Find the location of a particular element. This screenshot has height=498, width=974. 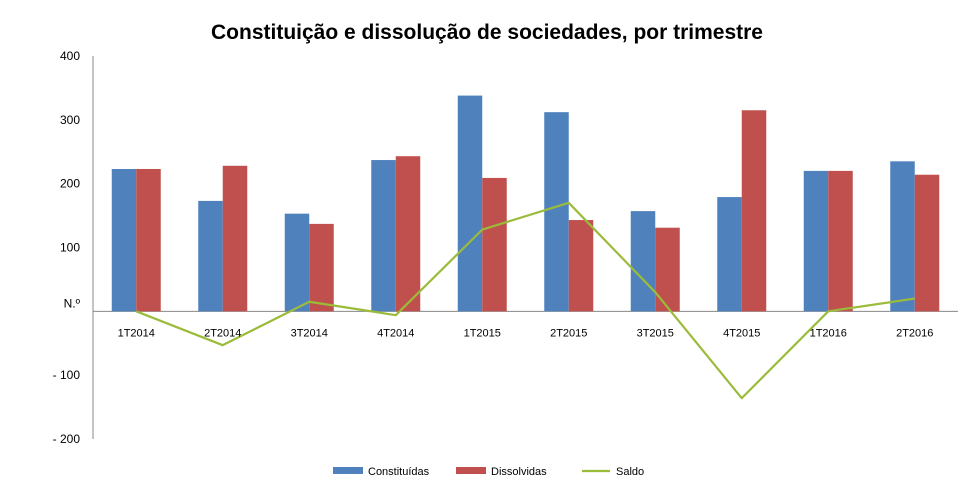

x-category-label: 4T2015 is located at coordinates (741, 333).